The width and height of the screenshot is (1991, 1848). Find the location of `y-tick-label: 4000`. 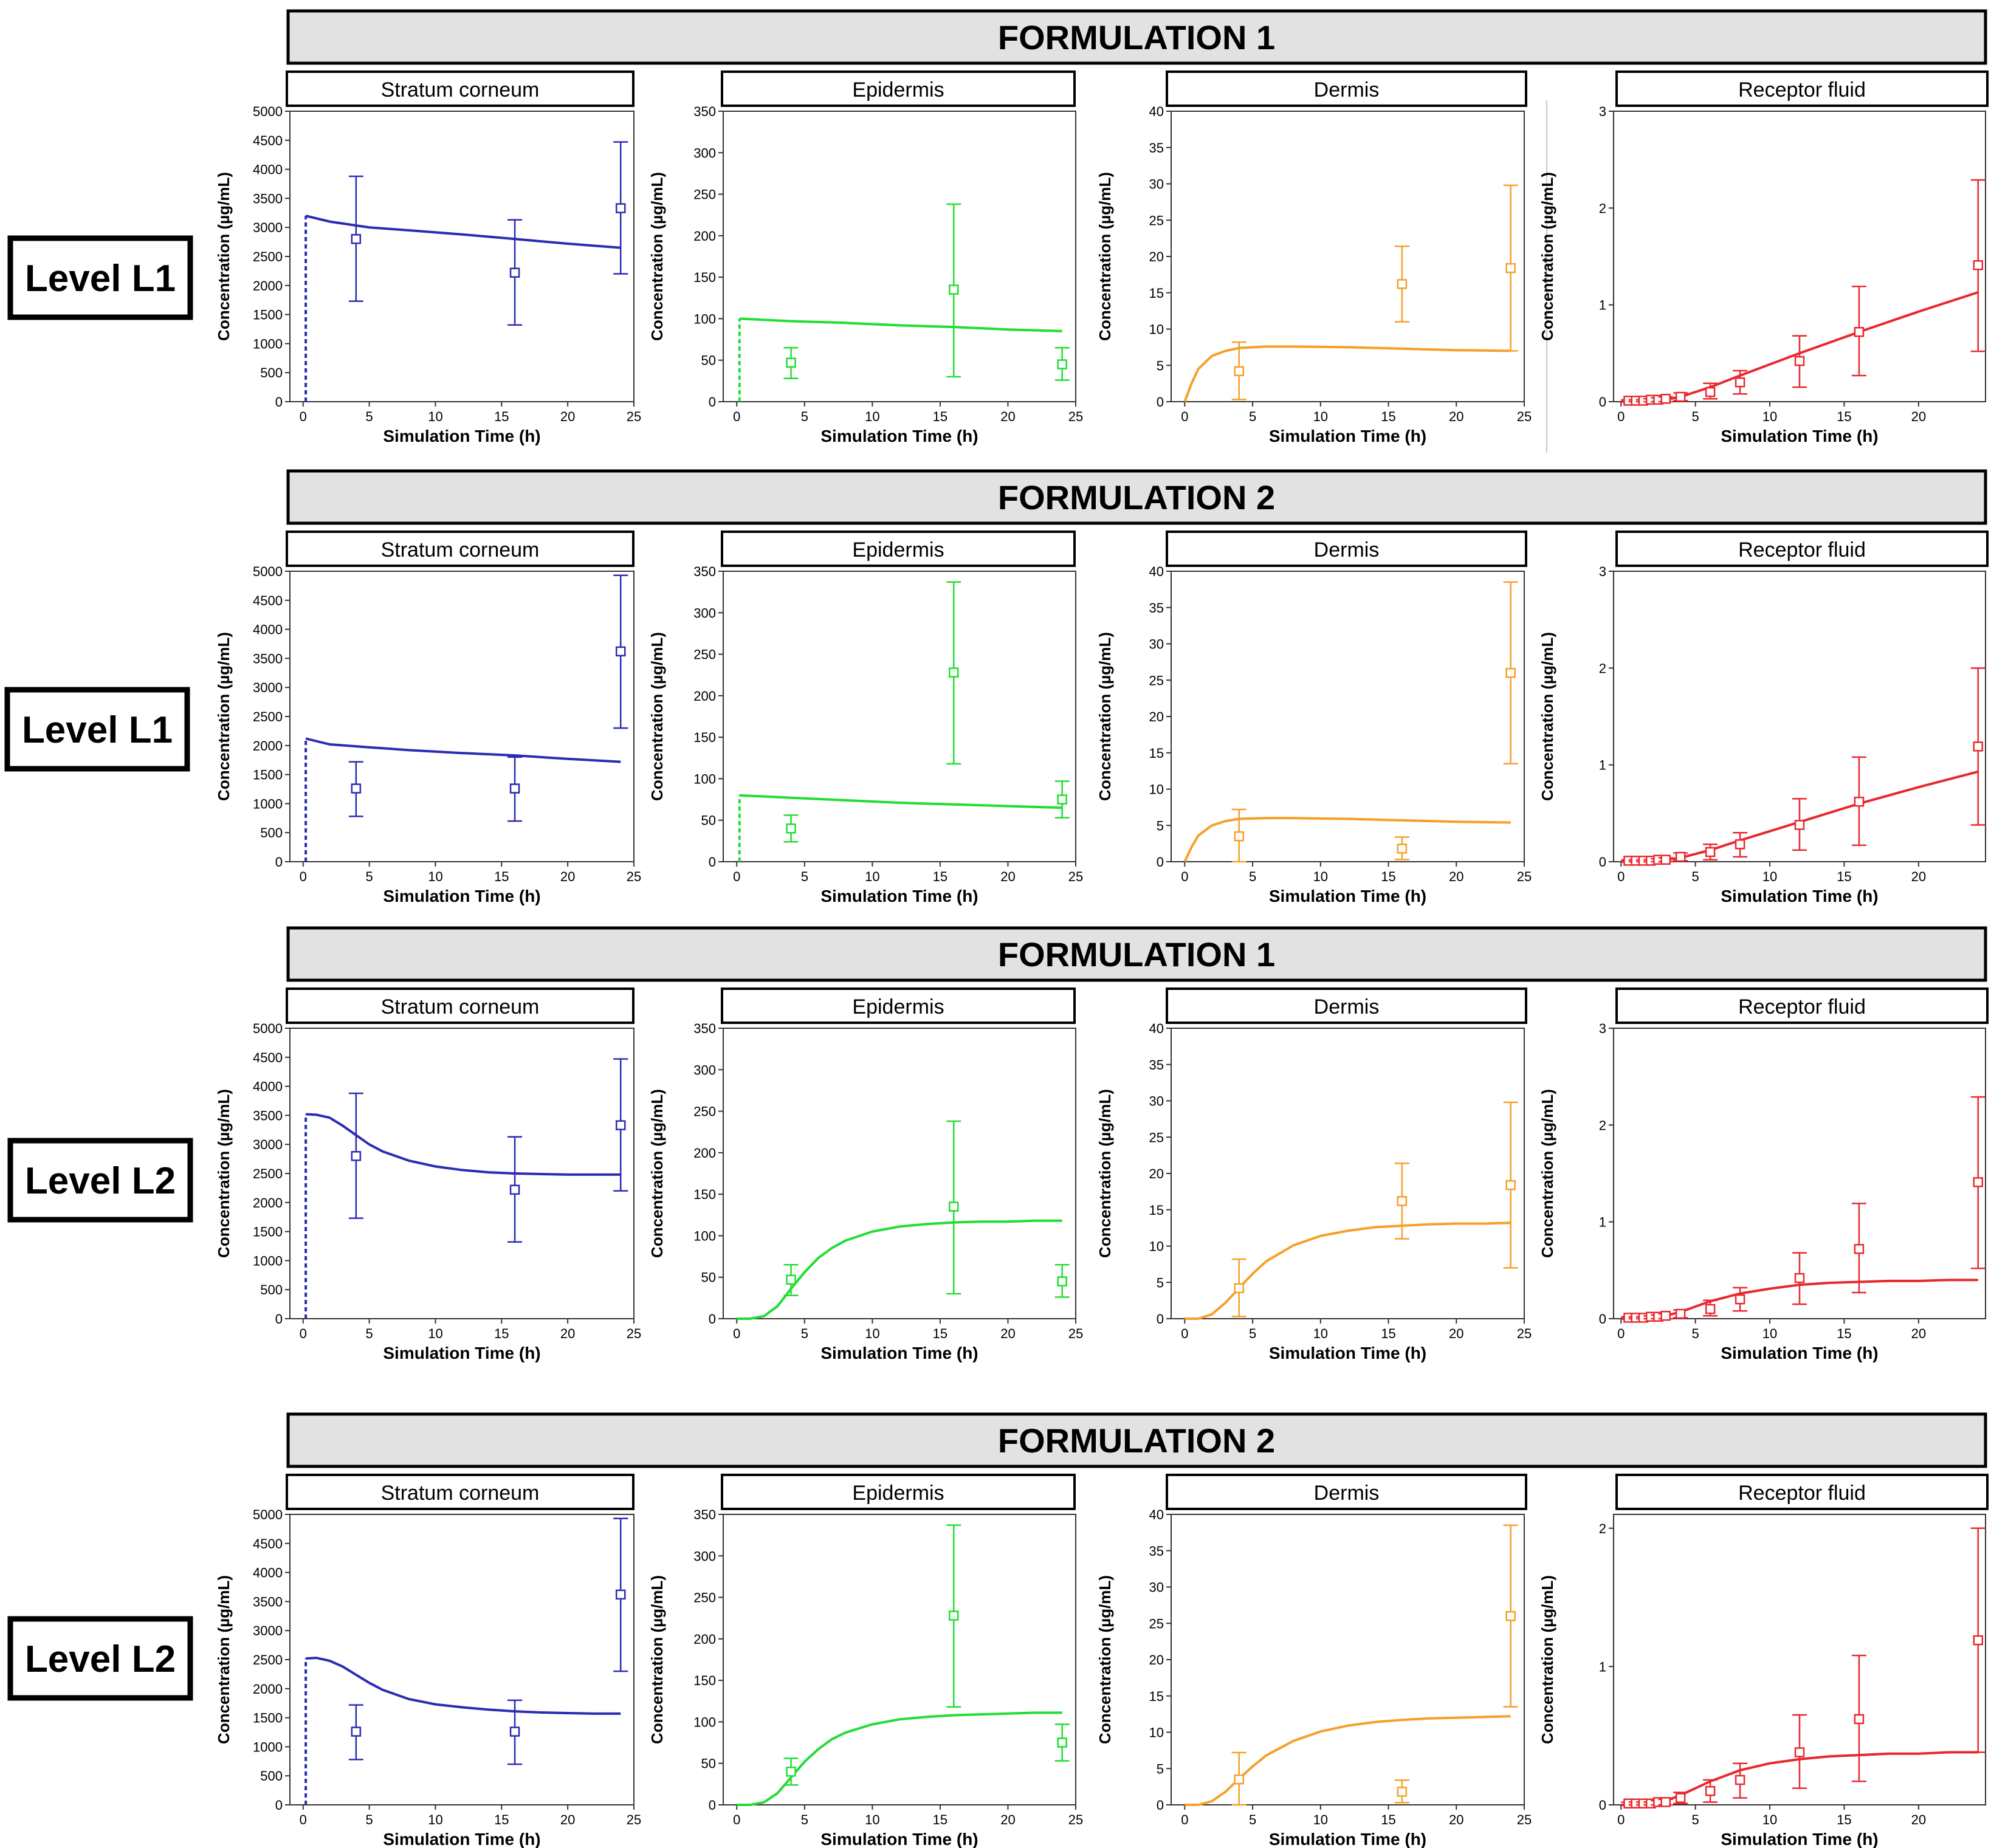

y-tick-label: 4000 is located at coordinates (268, 1573).